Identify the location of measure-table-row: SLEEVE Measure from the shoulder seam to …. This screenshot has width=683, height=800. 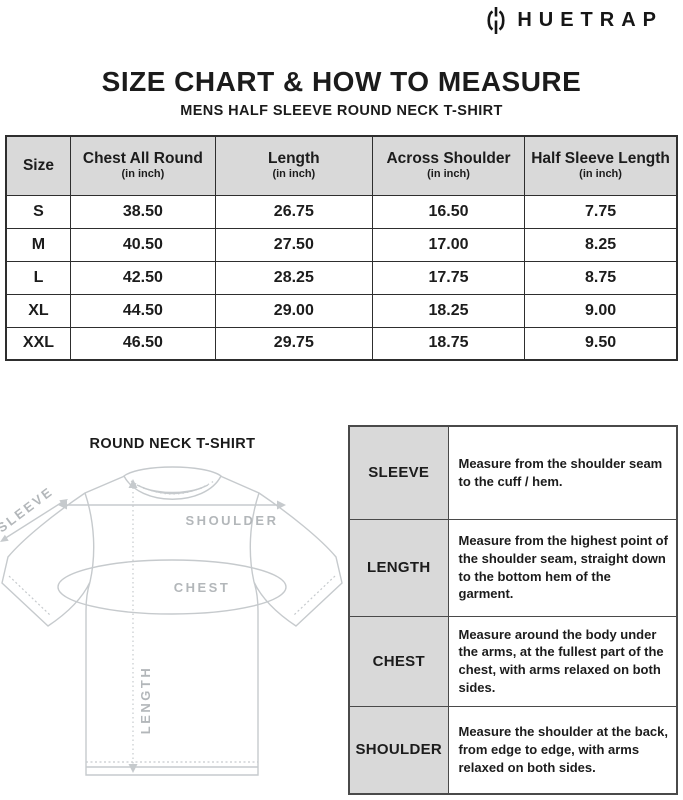
(513, 472).